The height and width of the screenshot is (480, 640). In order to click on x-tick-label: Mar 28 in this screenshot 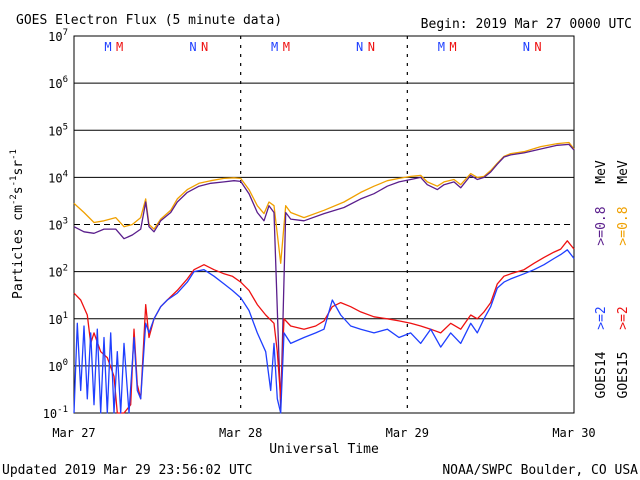, I will do `click(240, 433)`.